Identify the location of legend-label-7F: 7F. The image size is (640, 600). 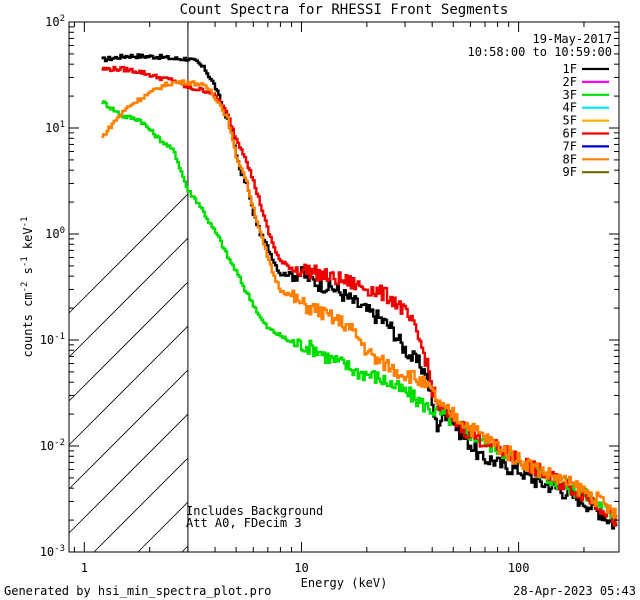
(570, 146).